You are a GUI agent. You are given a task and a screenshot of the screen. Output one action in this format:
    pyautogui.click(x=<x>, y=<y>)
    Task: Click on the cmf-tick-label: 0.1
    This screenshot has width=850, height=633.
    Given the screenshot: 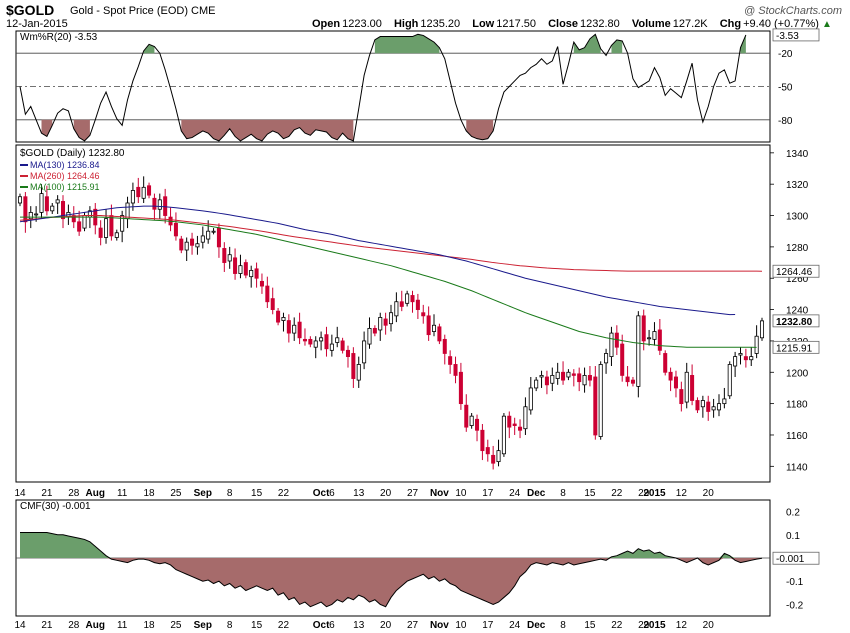 What is the action you would take?
    pyautogui.click(x=793, y=536)
    